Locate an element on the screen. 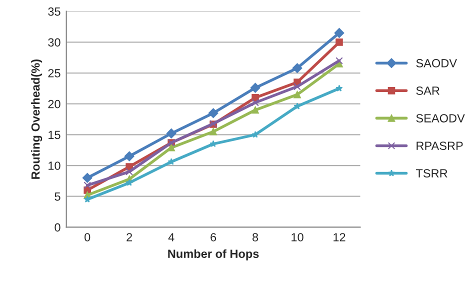 This screenshot has height=284, width=474. y-axis-title: Routing Overhead(%) is located at coordinates (36, 119).